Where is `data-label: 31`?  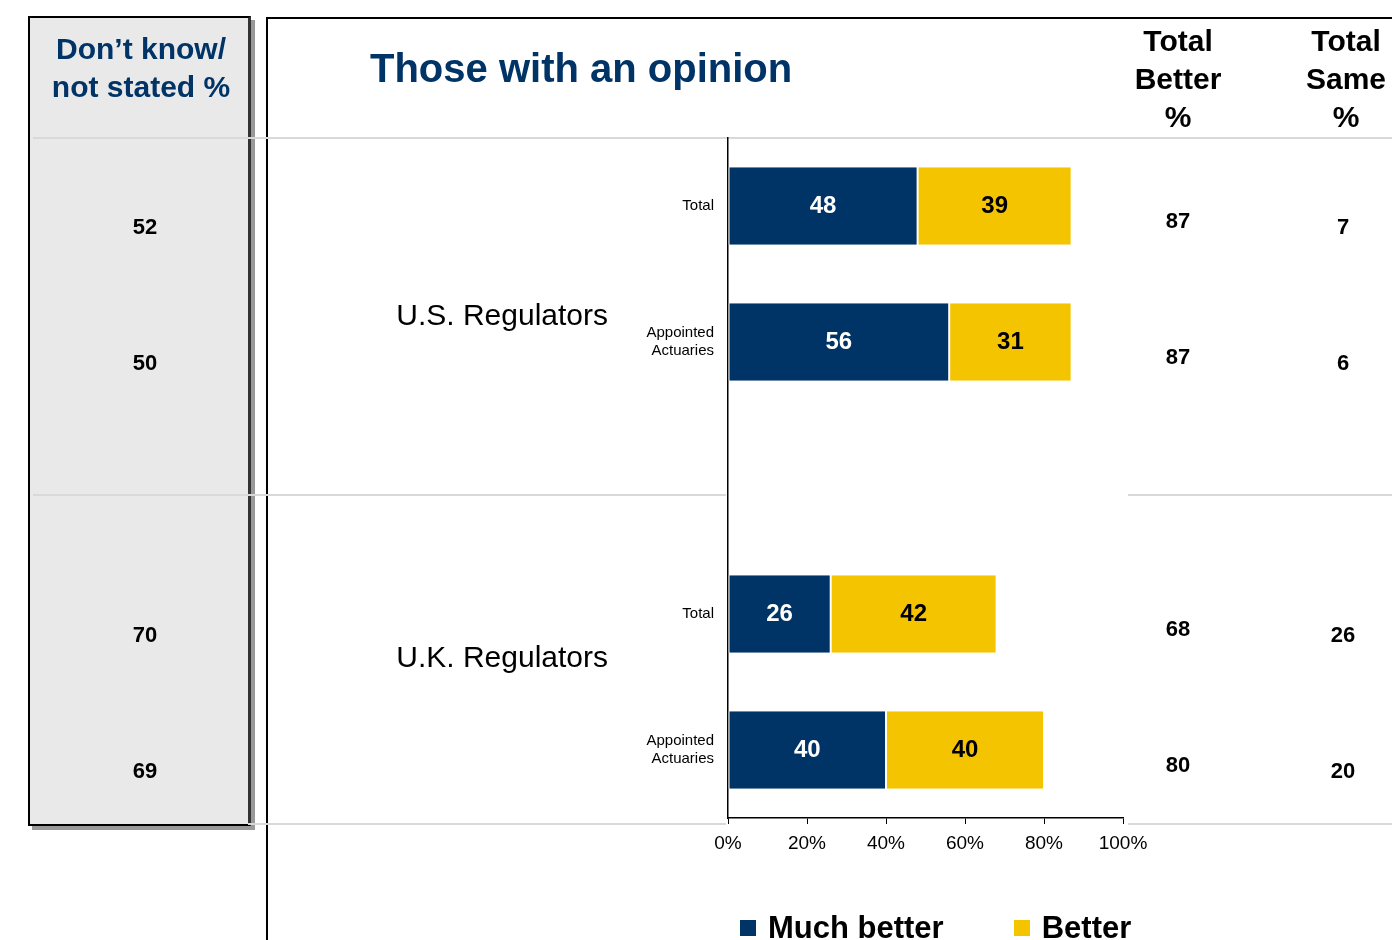
data-label: 31 is located at coordinates (1010, 340).